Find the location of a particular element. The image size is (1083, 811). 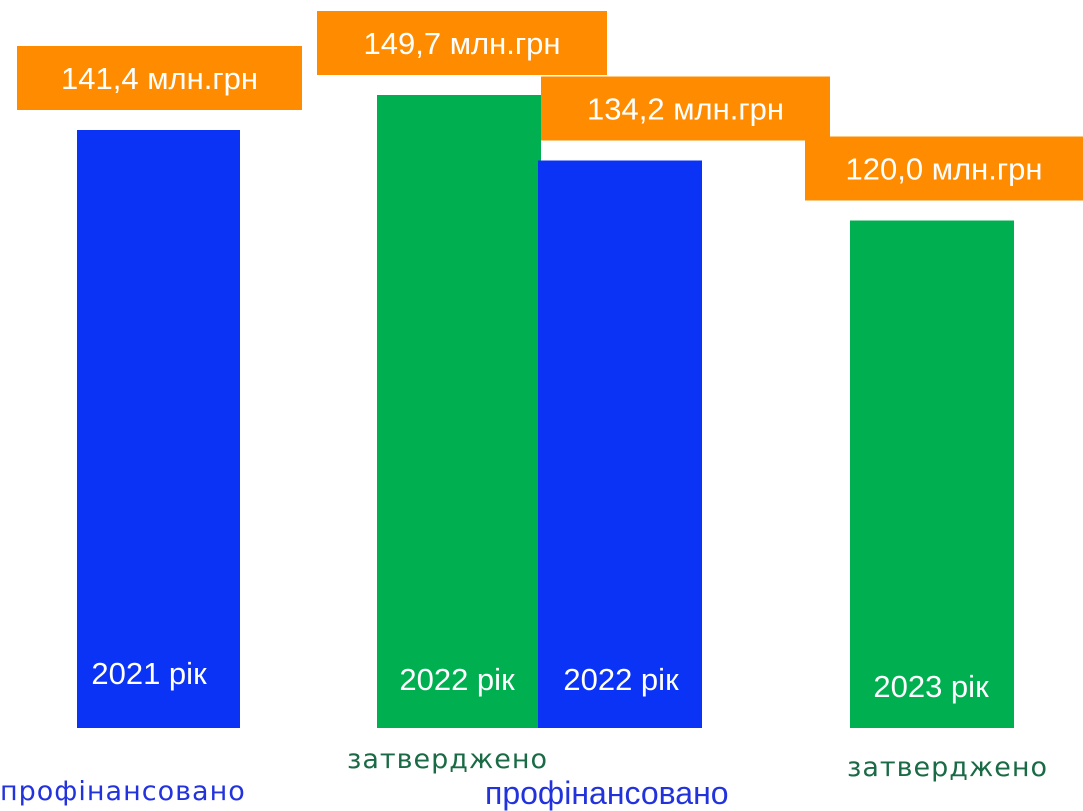

bar-b2023 is located at coordinates (932, 474).